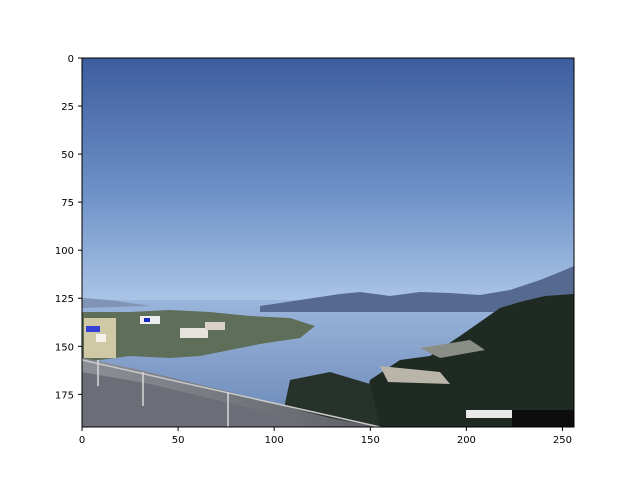  What do you see at coordinates (370, 440) in the screenshot?
I see `x-tick-label: 150` at bounding box center [370, 440].